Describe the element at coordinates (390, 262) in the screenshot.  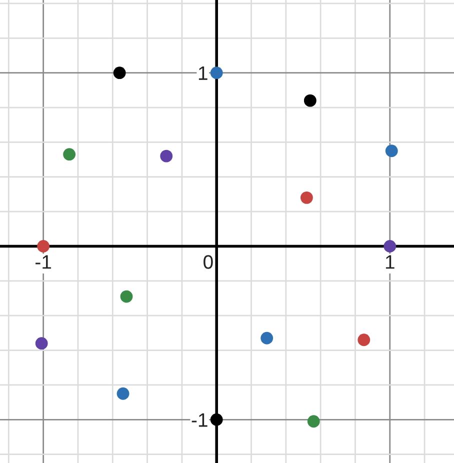
I see `x-tick-label: 1` at that location.